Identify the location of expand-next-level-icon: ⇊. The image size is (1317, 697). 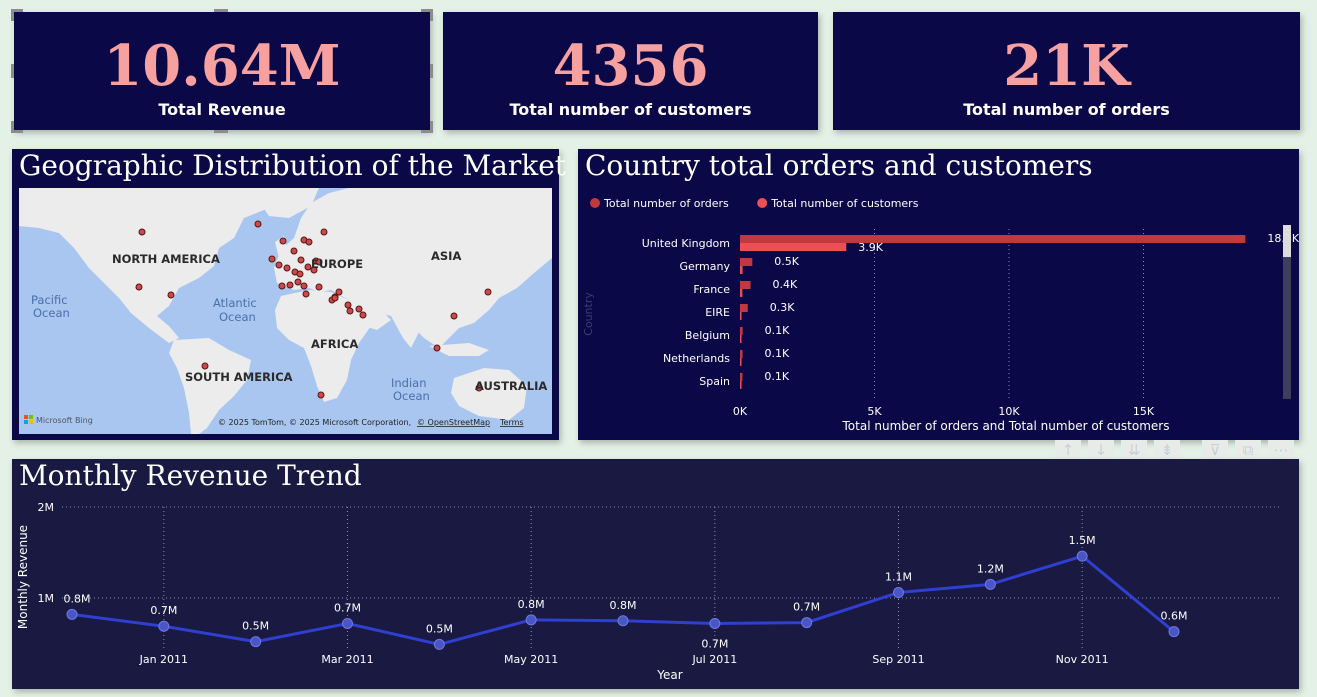
(1134, 450).